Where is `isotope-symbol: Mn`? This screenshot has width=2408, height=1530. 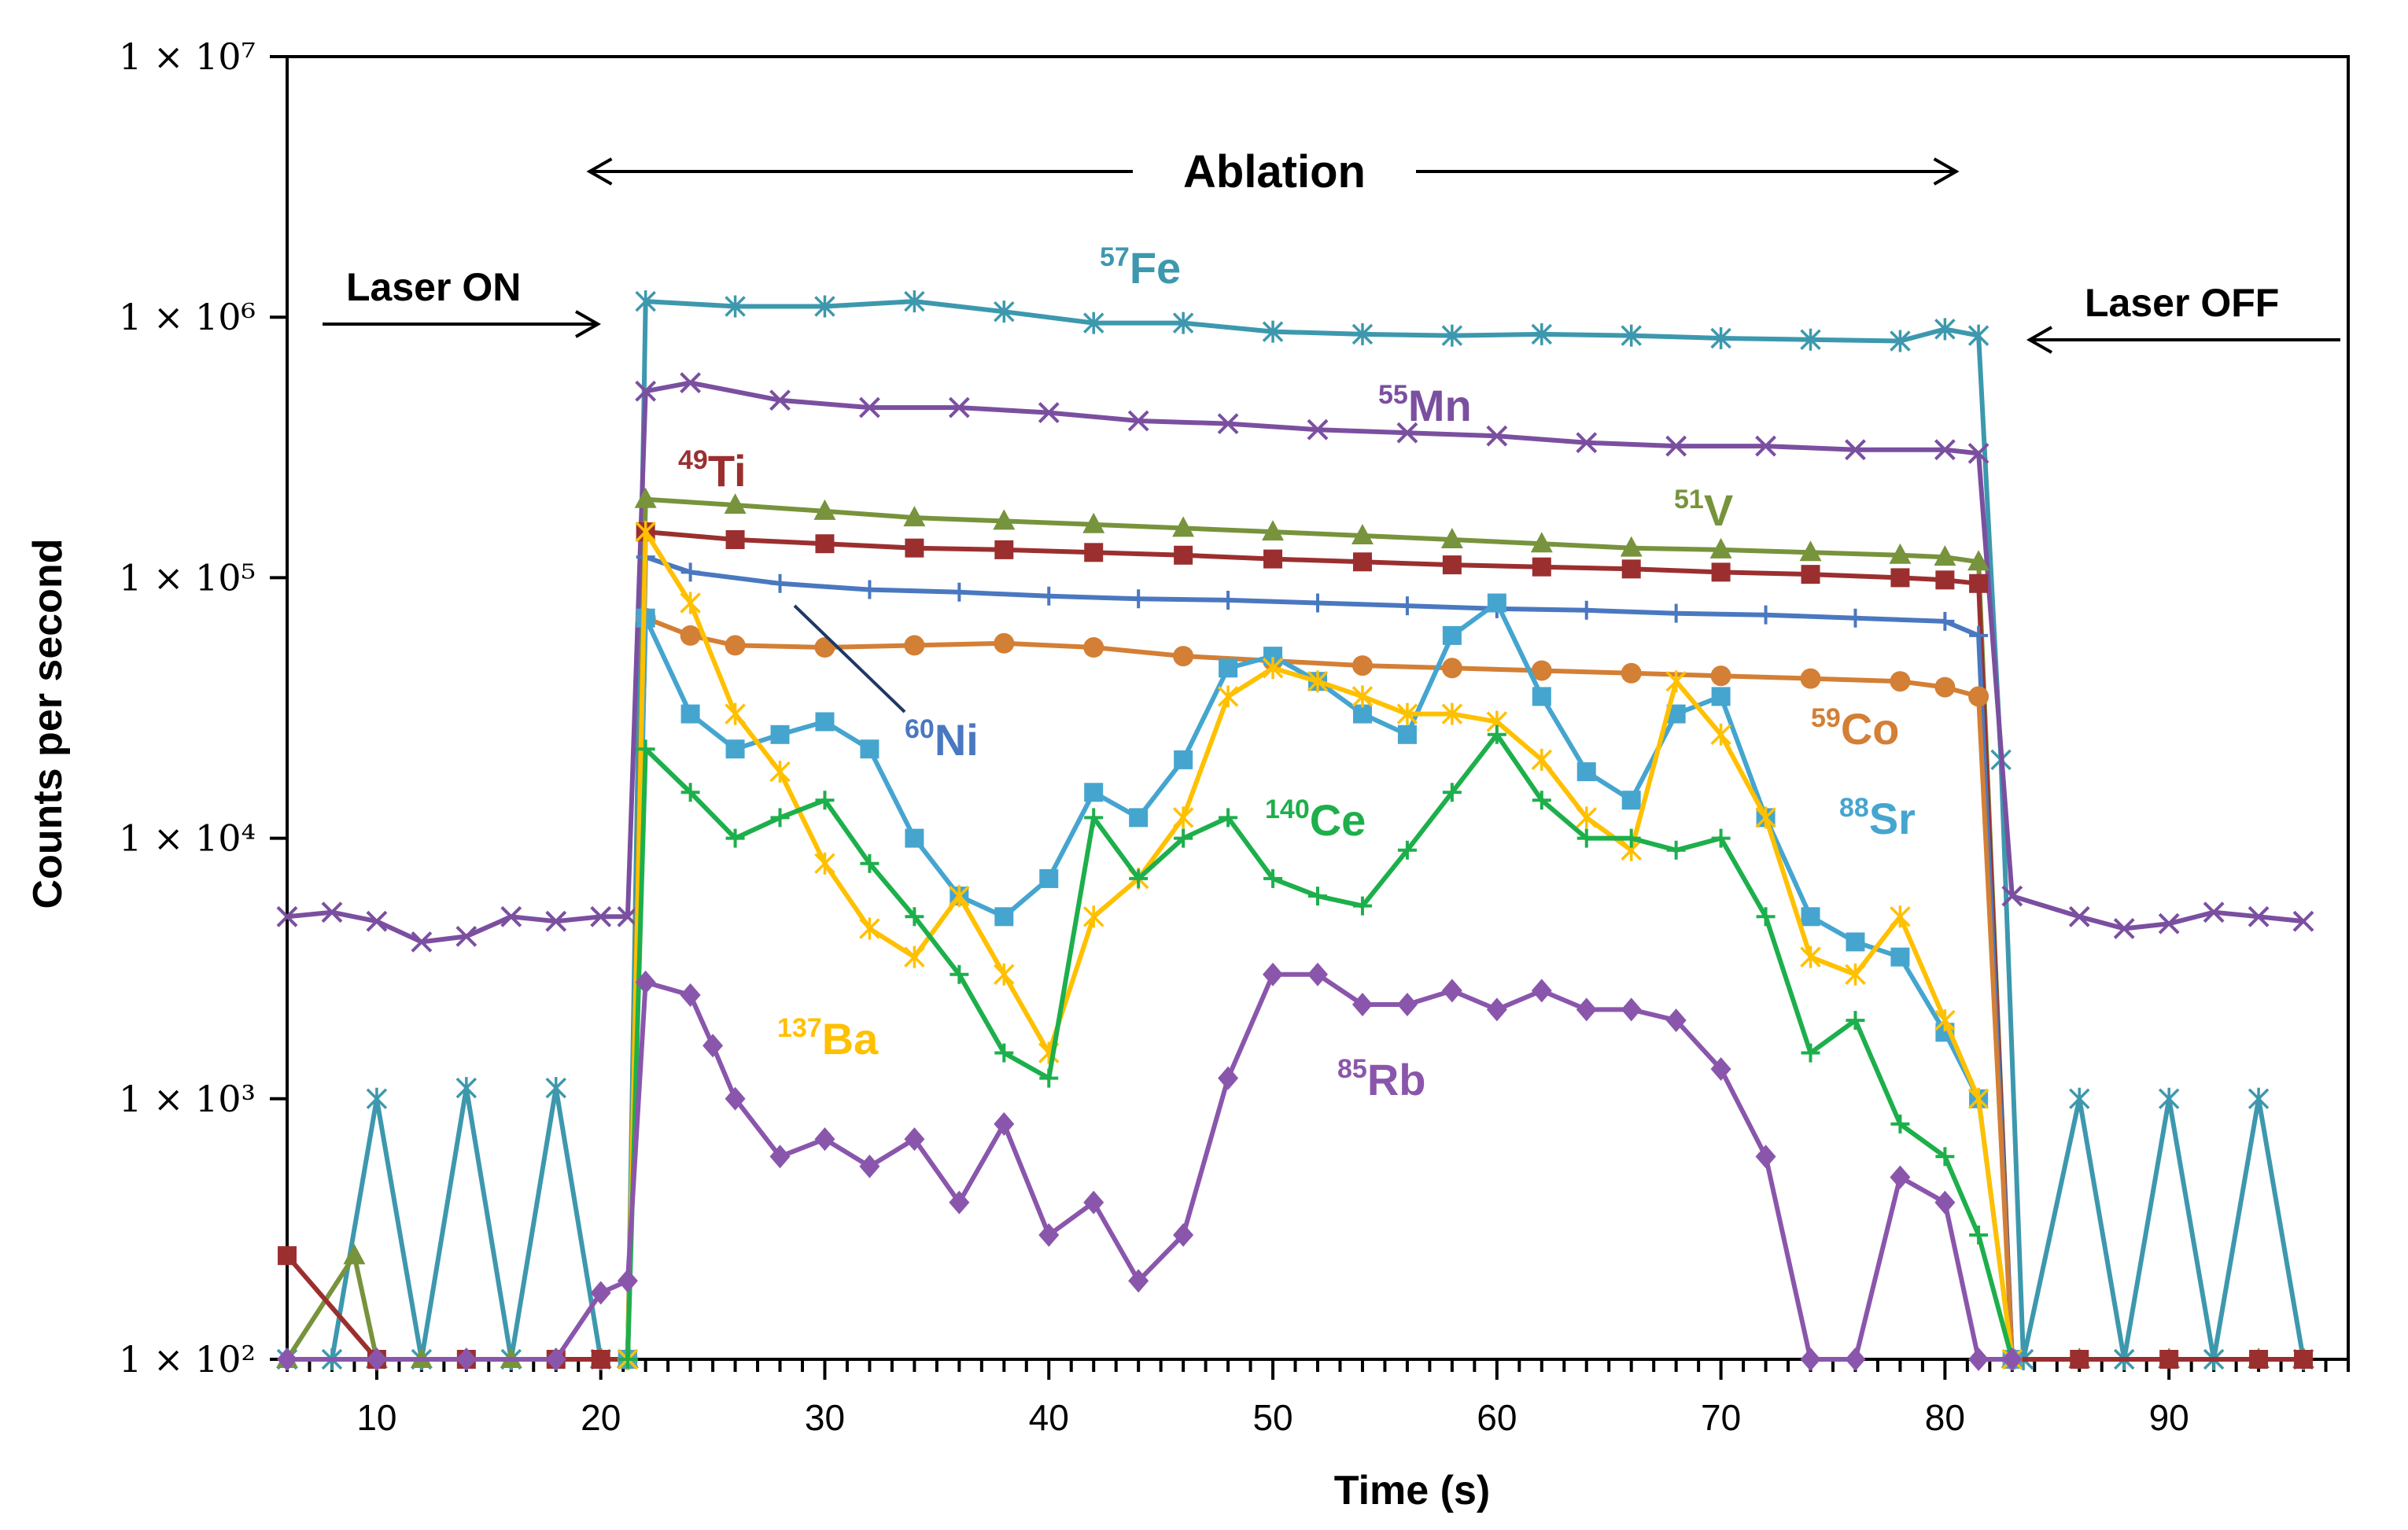
isotope-symbol: Mn is located at coordinates (1440, 405).